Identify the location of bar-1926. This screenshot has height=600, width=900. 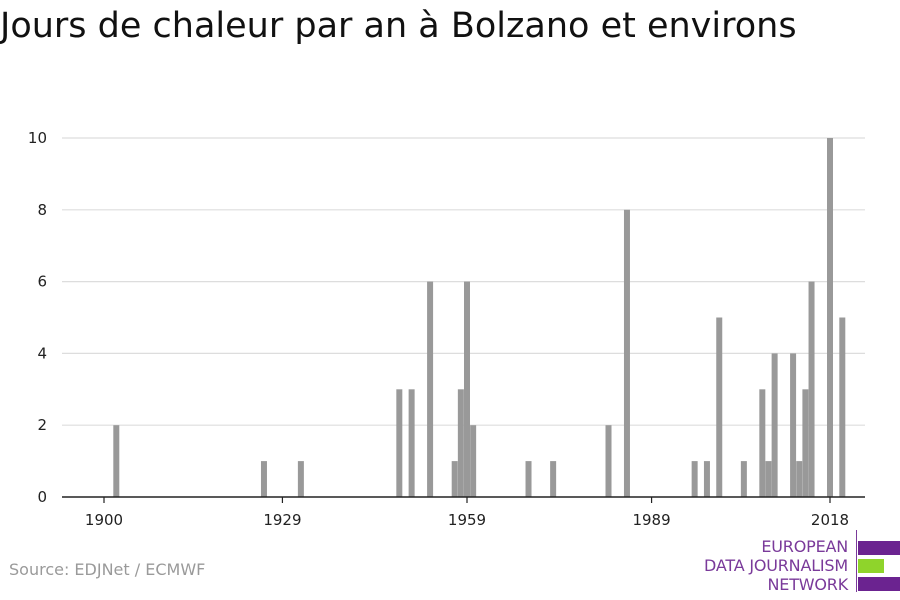
(263, 479).